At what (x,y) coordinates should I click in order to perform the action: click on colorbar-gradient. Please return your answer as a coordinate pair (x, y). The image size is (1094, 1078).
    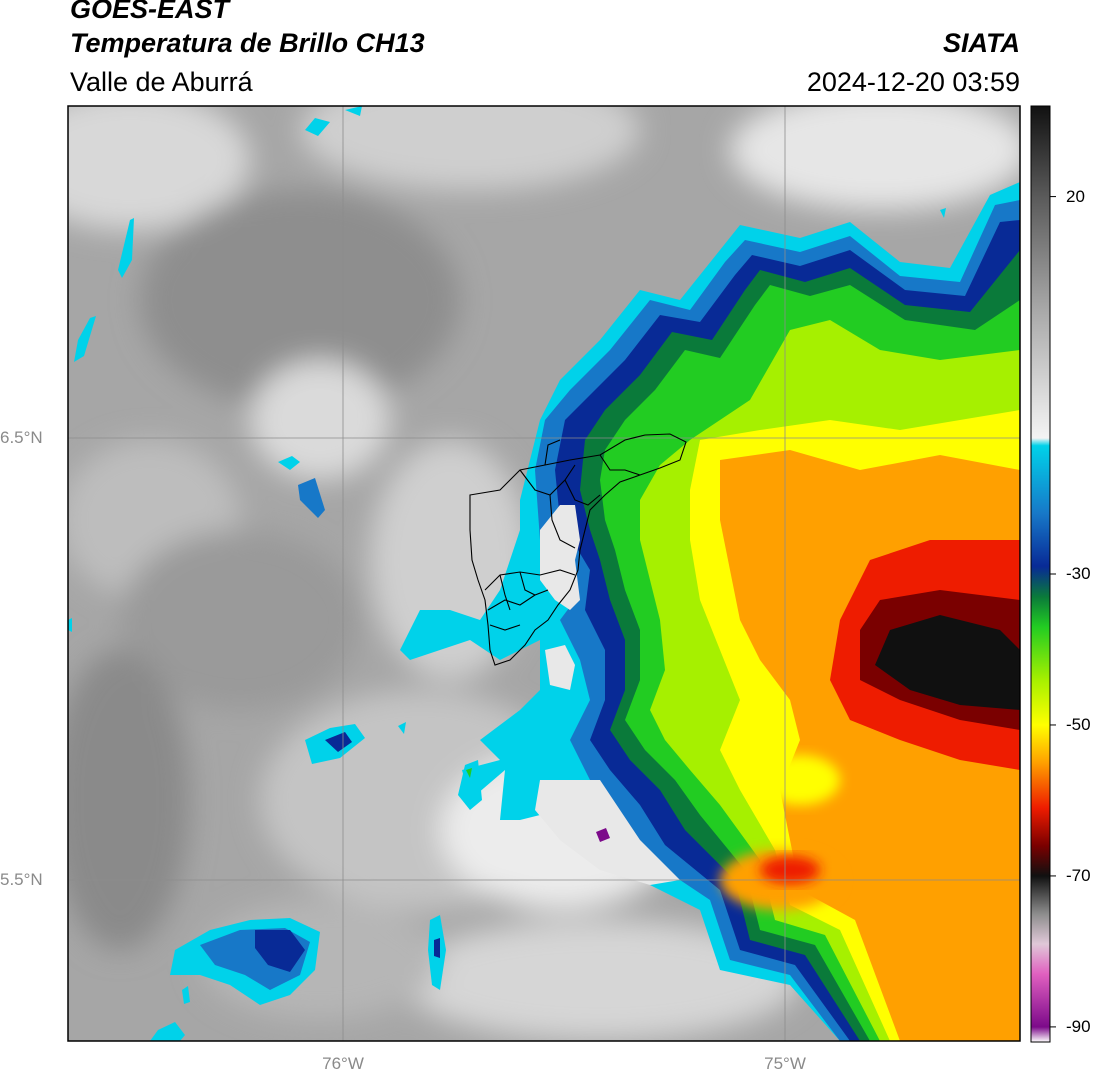
    Looking at the image, I should click on (1040, 574).